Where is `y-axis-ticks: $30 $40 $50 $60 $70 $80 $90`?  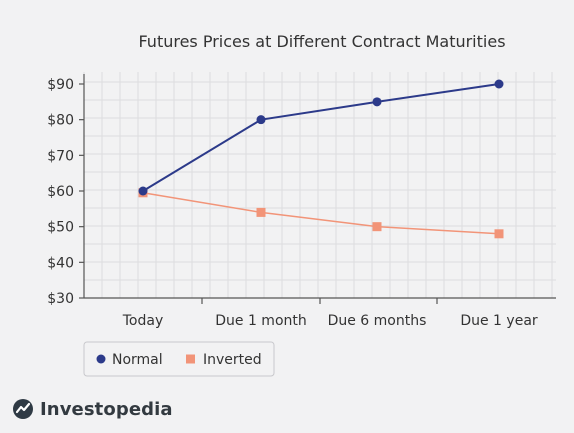
y-axis-ticks: $30 $40 $50 $60 $70 $80 $90 is located at coordinates (65, 192).